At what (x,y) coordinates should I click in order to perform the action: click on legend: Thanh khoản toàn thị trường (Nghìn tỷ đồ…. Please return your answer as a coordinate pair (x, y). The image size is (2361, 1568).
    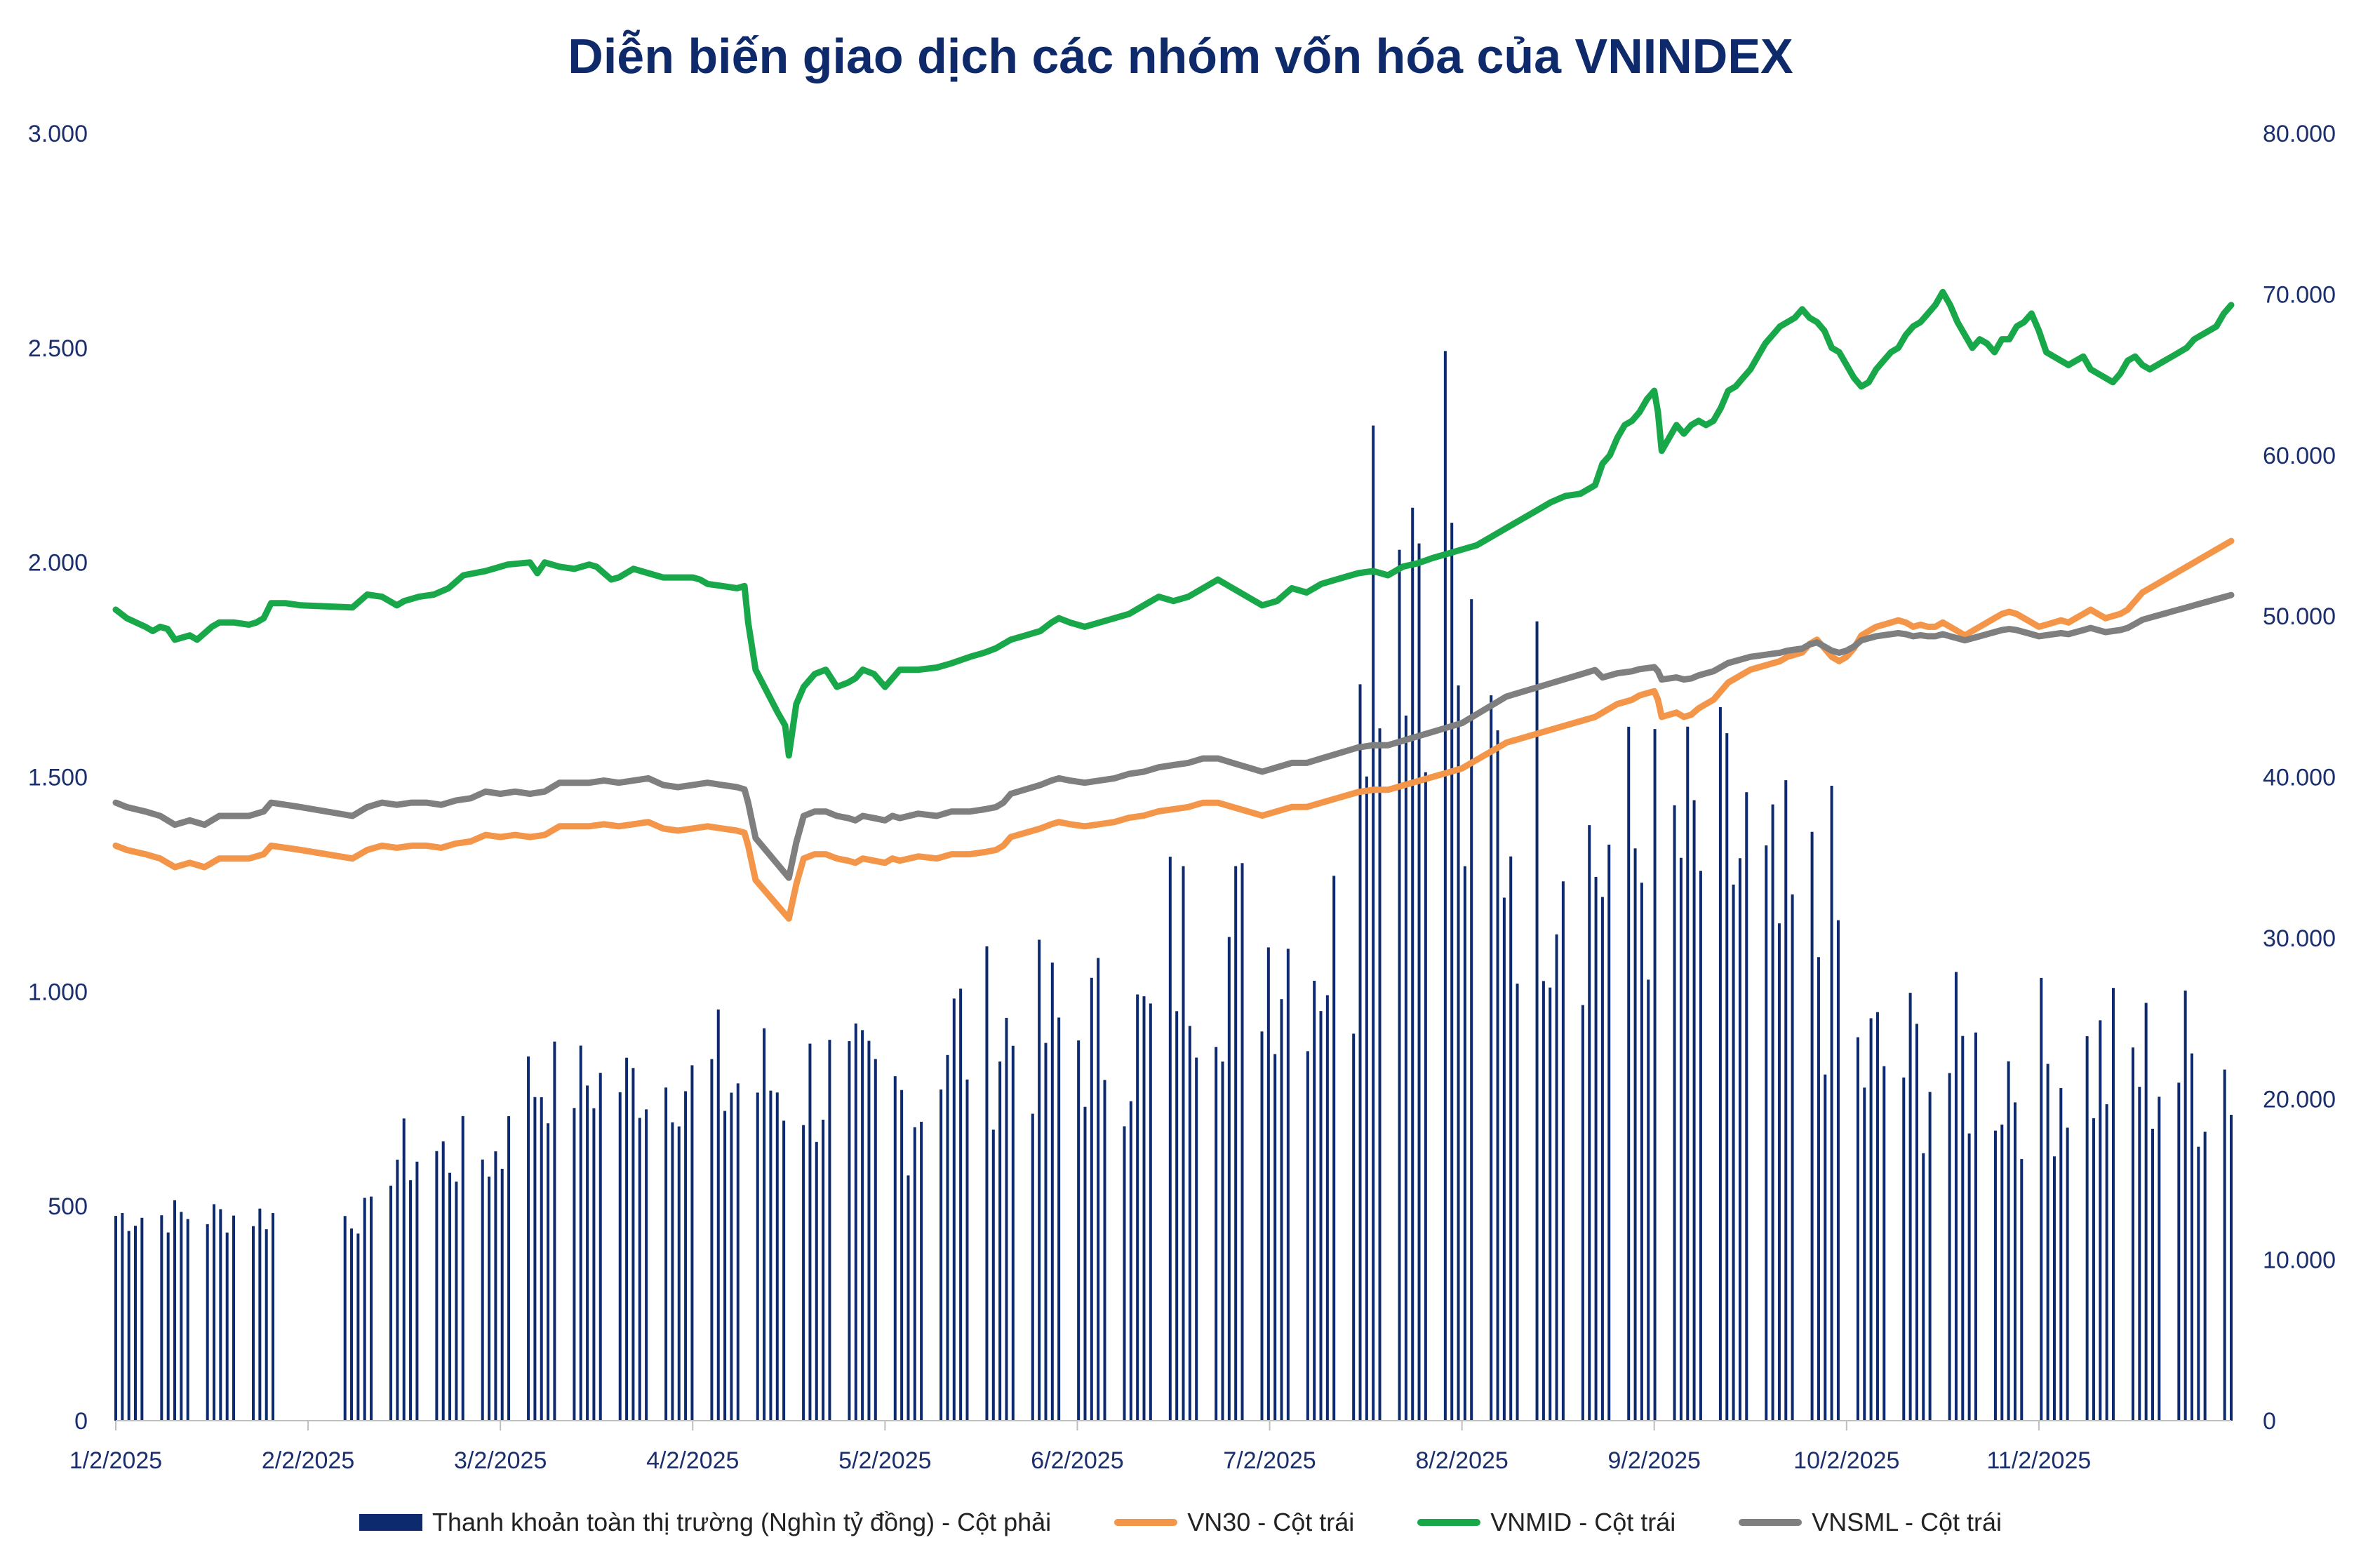
    Looking at the image, I should click on (1180, 1522).